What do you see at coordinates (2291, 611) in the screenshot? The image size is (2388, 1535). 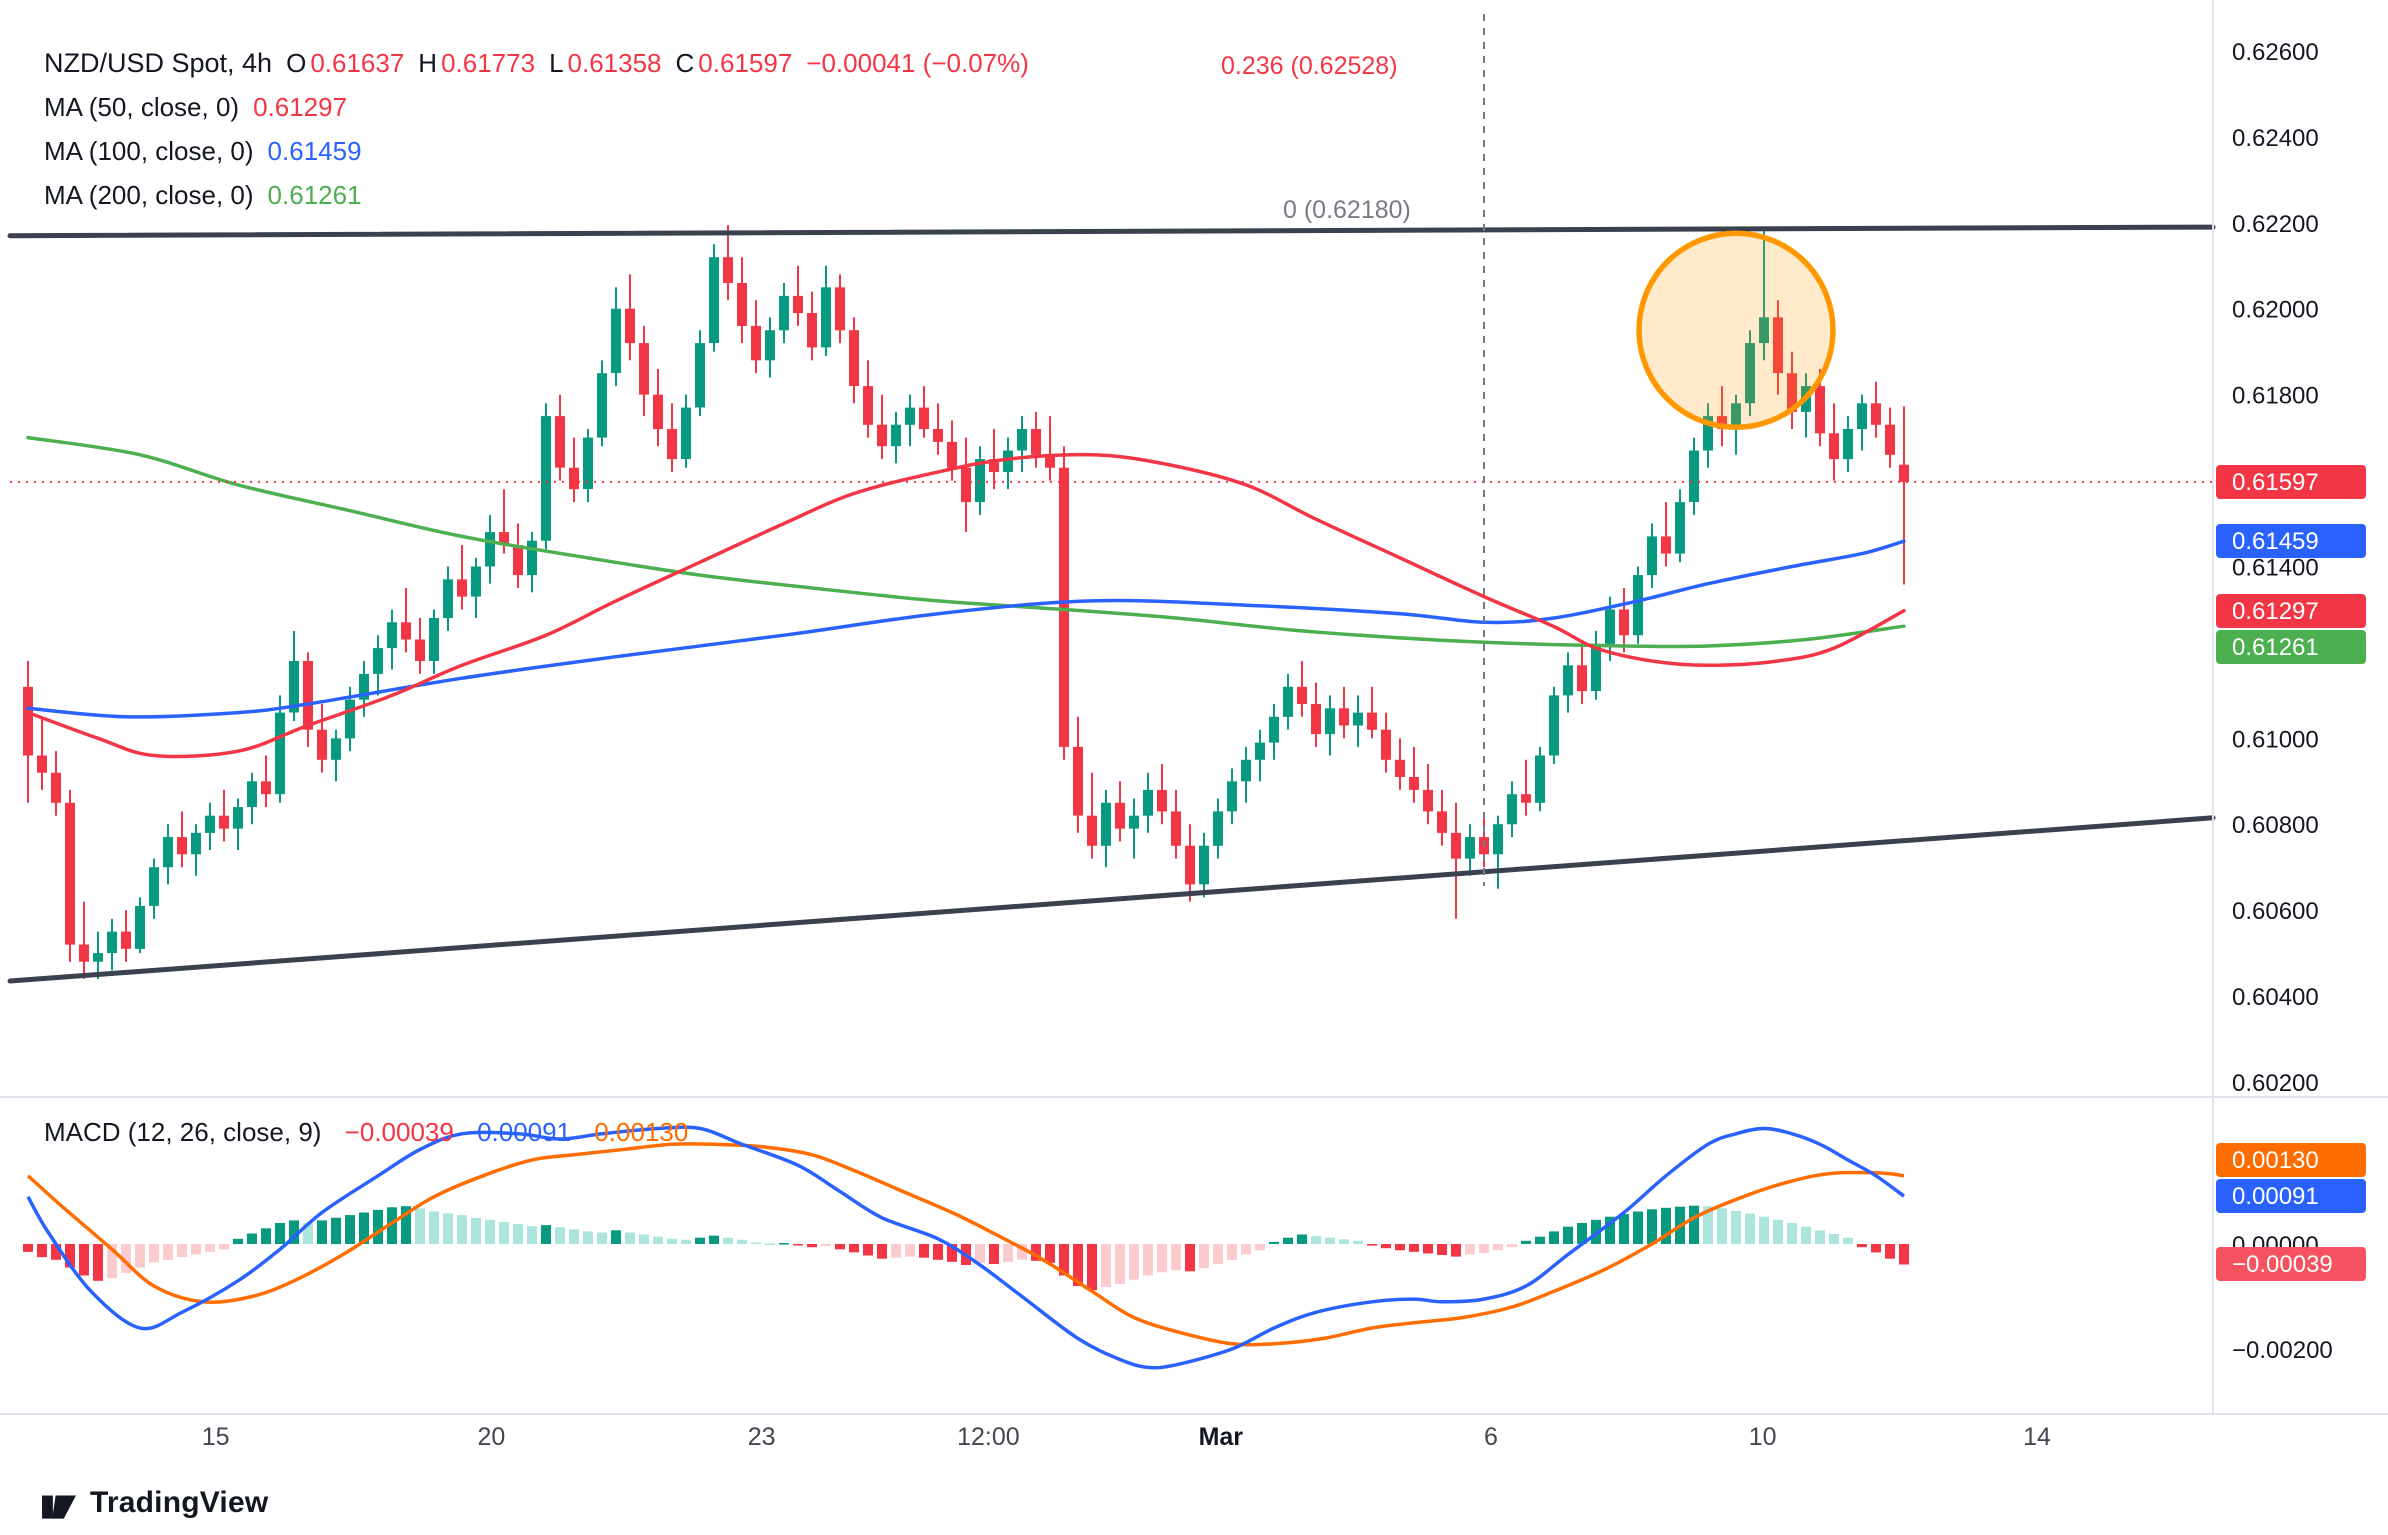 I see `ma50-price-badge: 0.61297` at bounding box center [2291, 611].